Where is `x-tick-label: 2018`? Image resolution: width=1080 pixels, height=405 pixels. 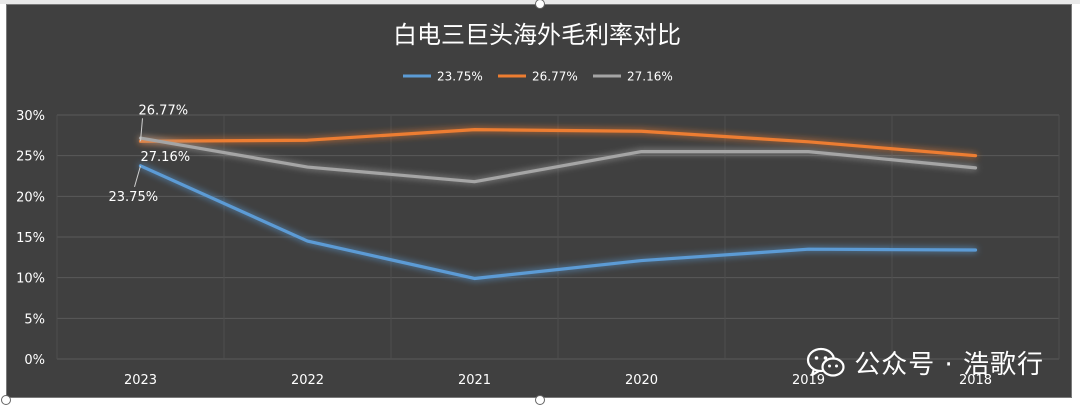
x-tick-label: 2018 is located at coordinates (975, 380).